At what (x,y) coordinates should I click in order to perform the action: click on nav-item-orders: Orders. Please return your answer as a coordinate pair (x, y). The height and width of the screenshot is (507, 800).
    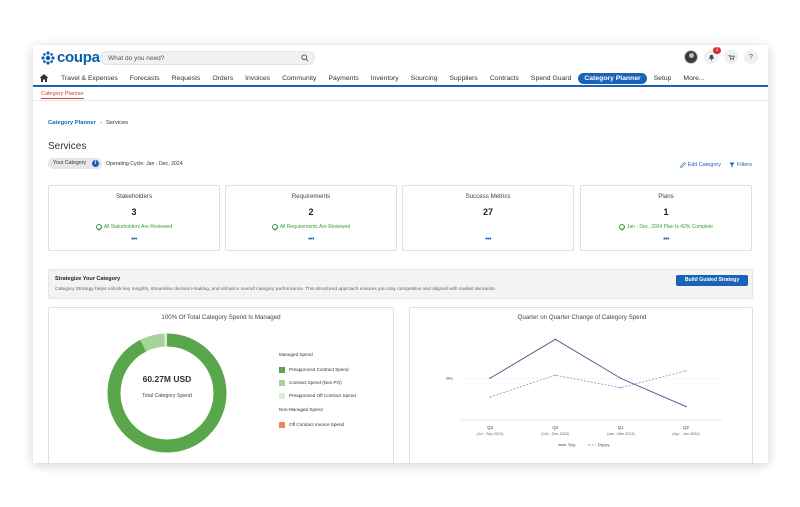
    Looking at the image, I should click on (223, 78).